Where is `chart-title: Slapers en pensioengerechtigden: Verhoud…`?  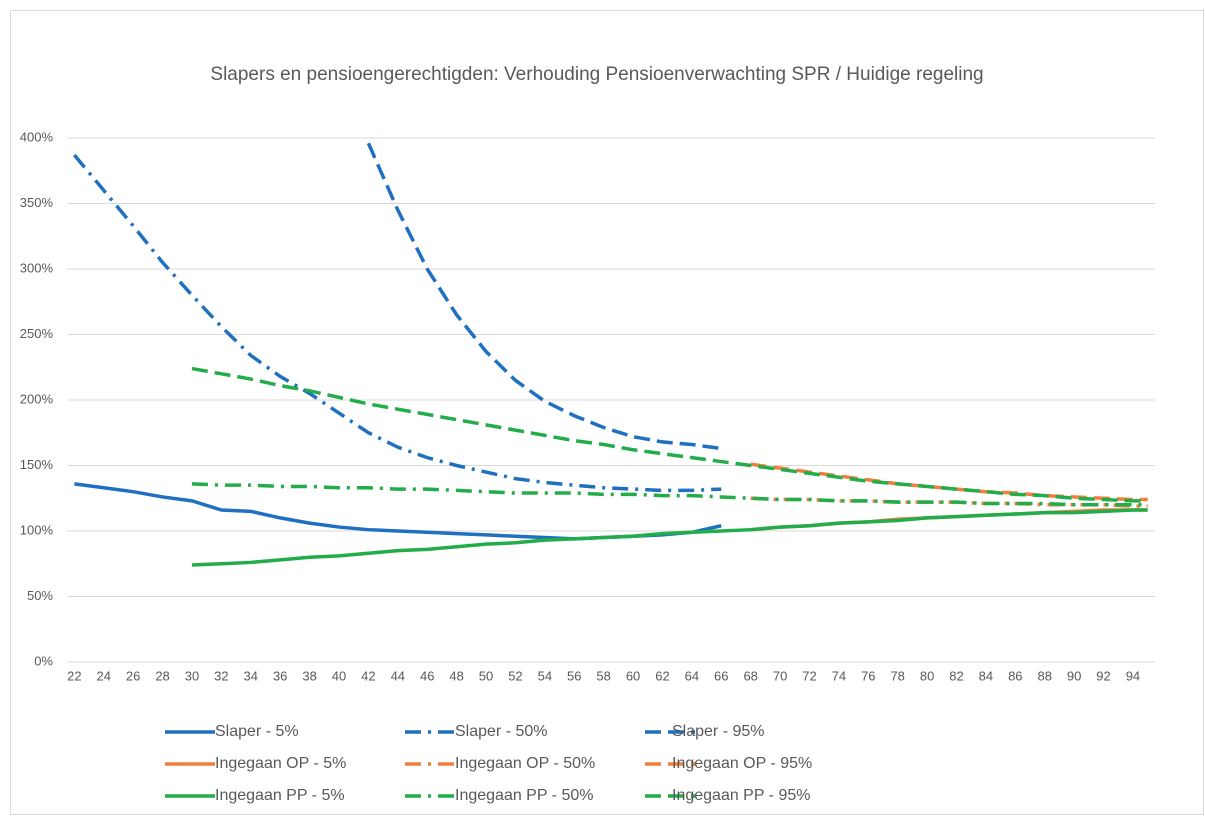 chart-title: Slapers en pensioengerechtigden: Verhoud… is located at coordinates (596, 74).